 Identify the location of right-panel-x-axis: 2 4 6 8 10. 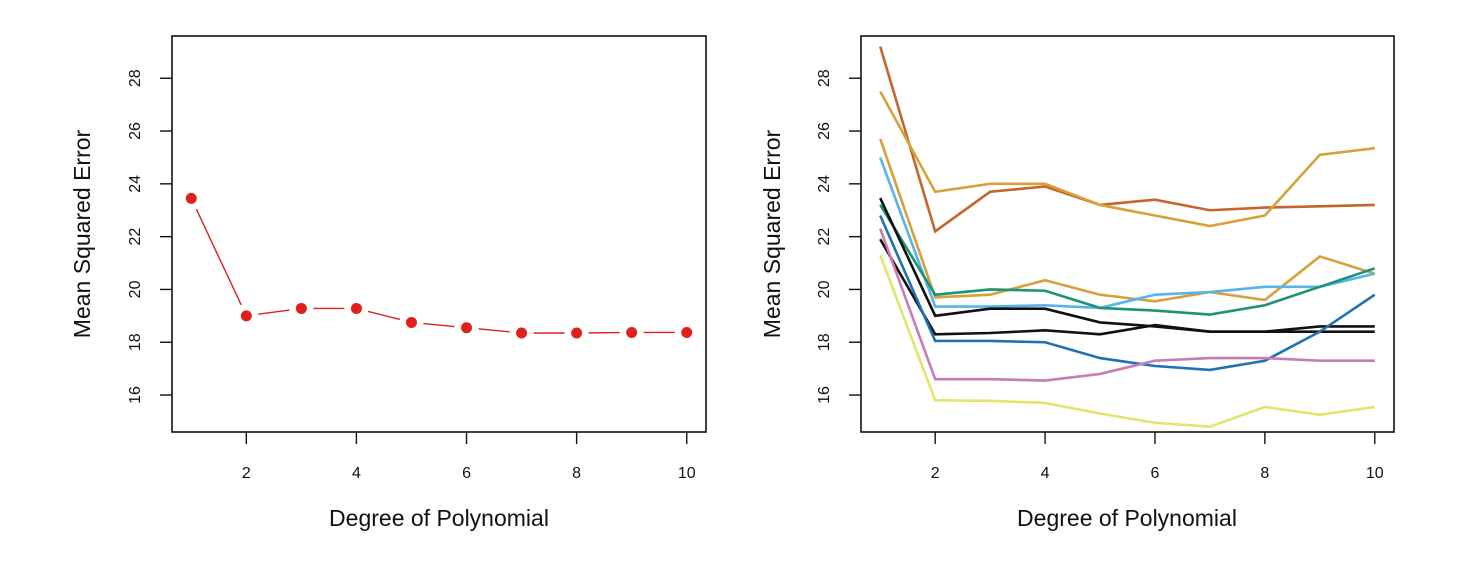
(1157, 457).